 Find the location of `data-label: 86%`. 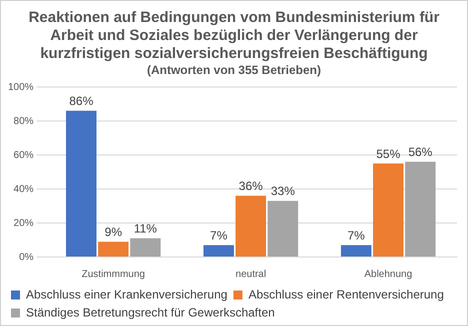

data-label: 86% is located at coordinates (81, 101).